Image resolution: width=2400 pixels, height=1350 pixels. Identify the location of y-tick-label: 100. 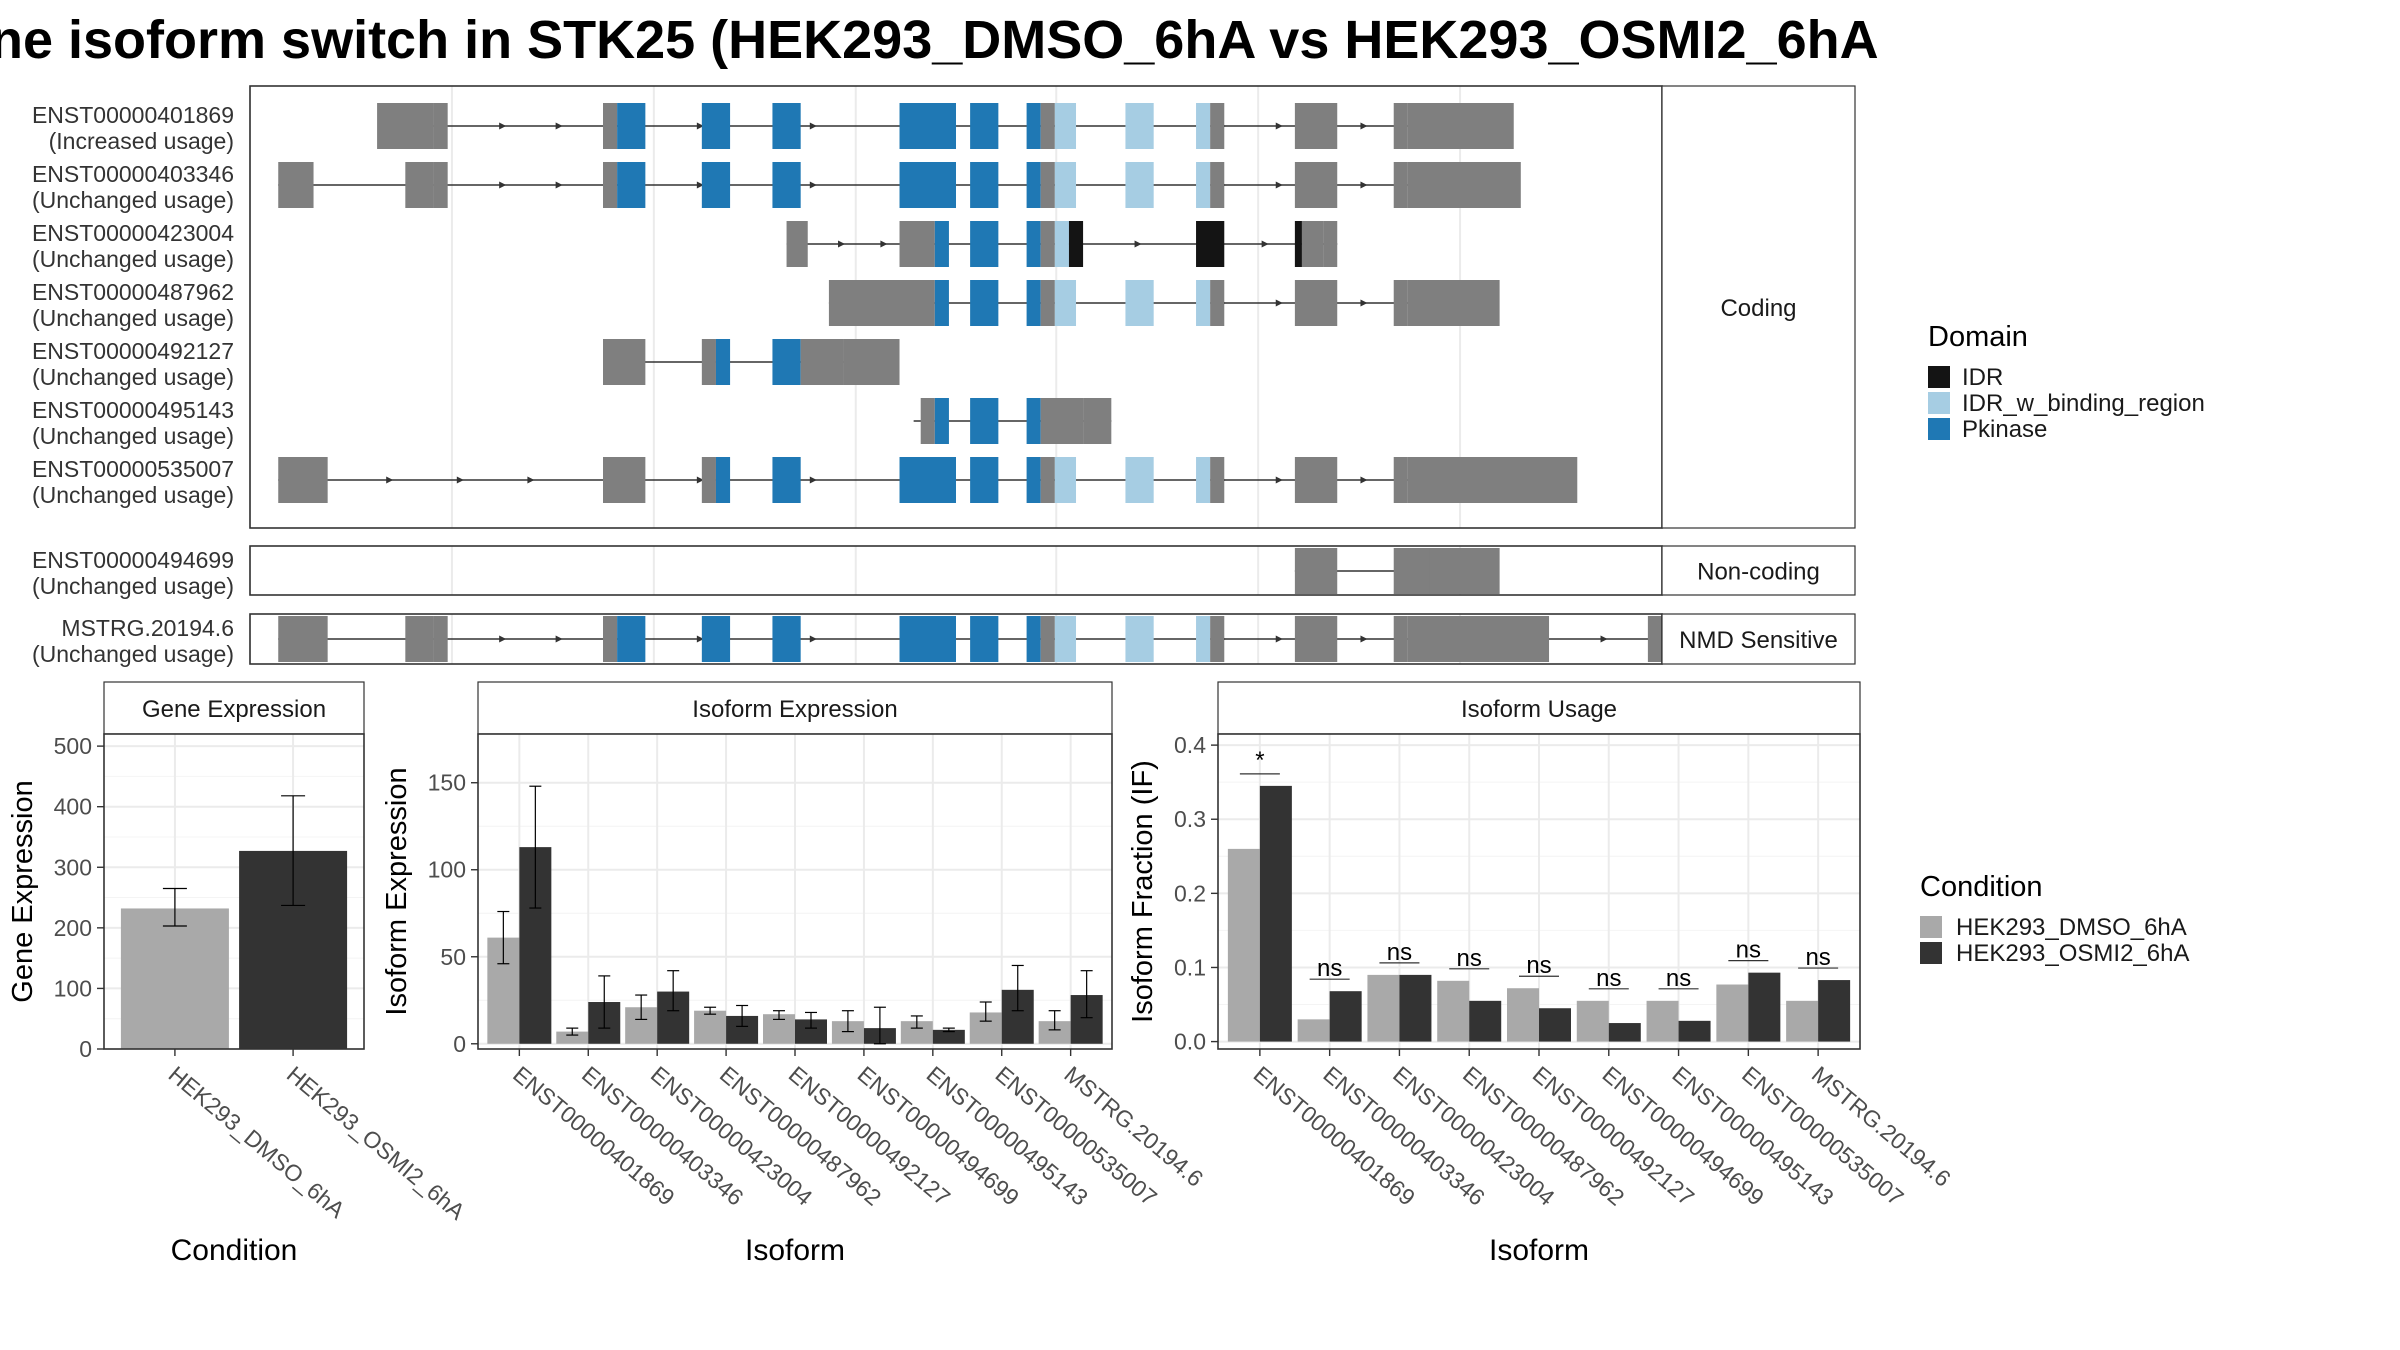
(447, 870).